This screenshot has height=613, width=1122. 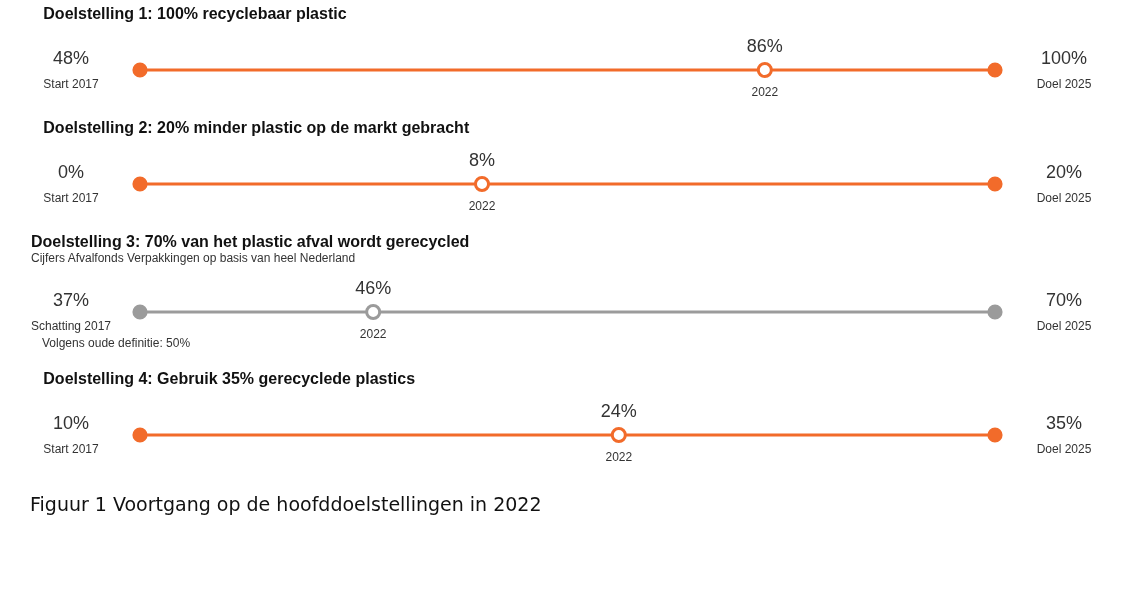 What do you see at coordinates (1064, 58) in the screenshot?
I see `data-label: 100%` at bounding box center [1064, 58].